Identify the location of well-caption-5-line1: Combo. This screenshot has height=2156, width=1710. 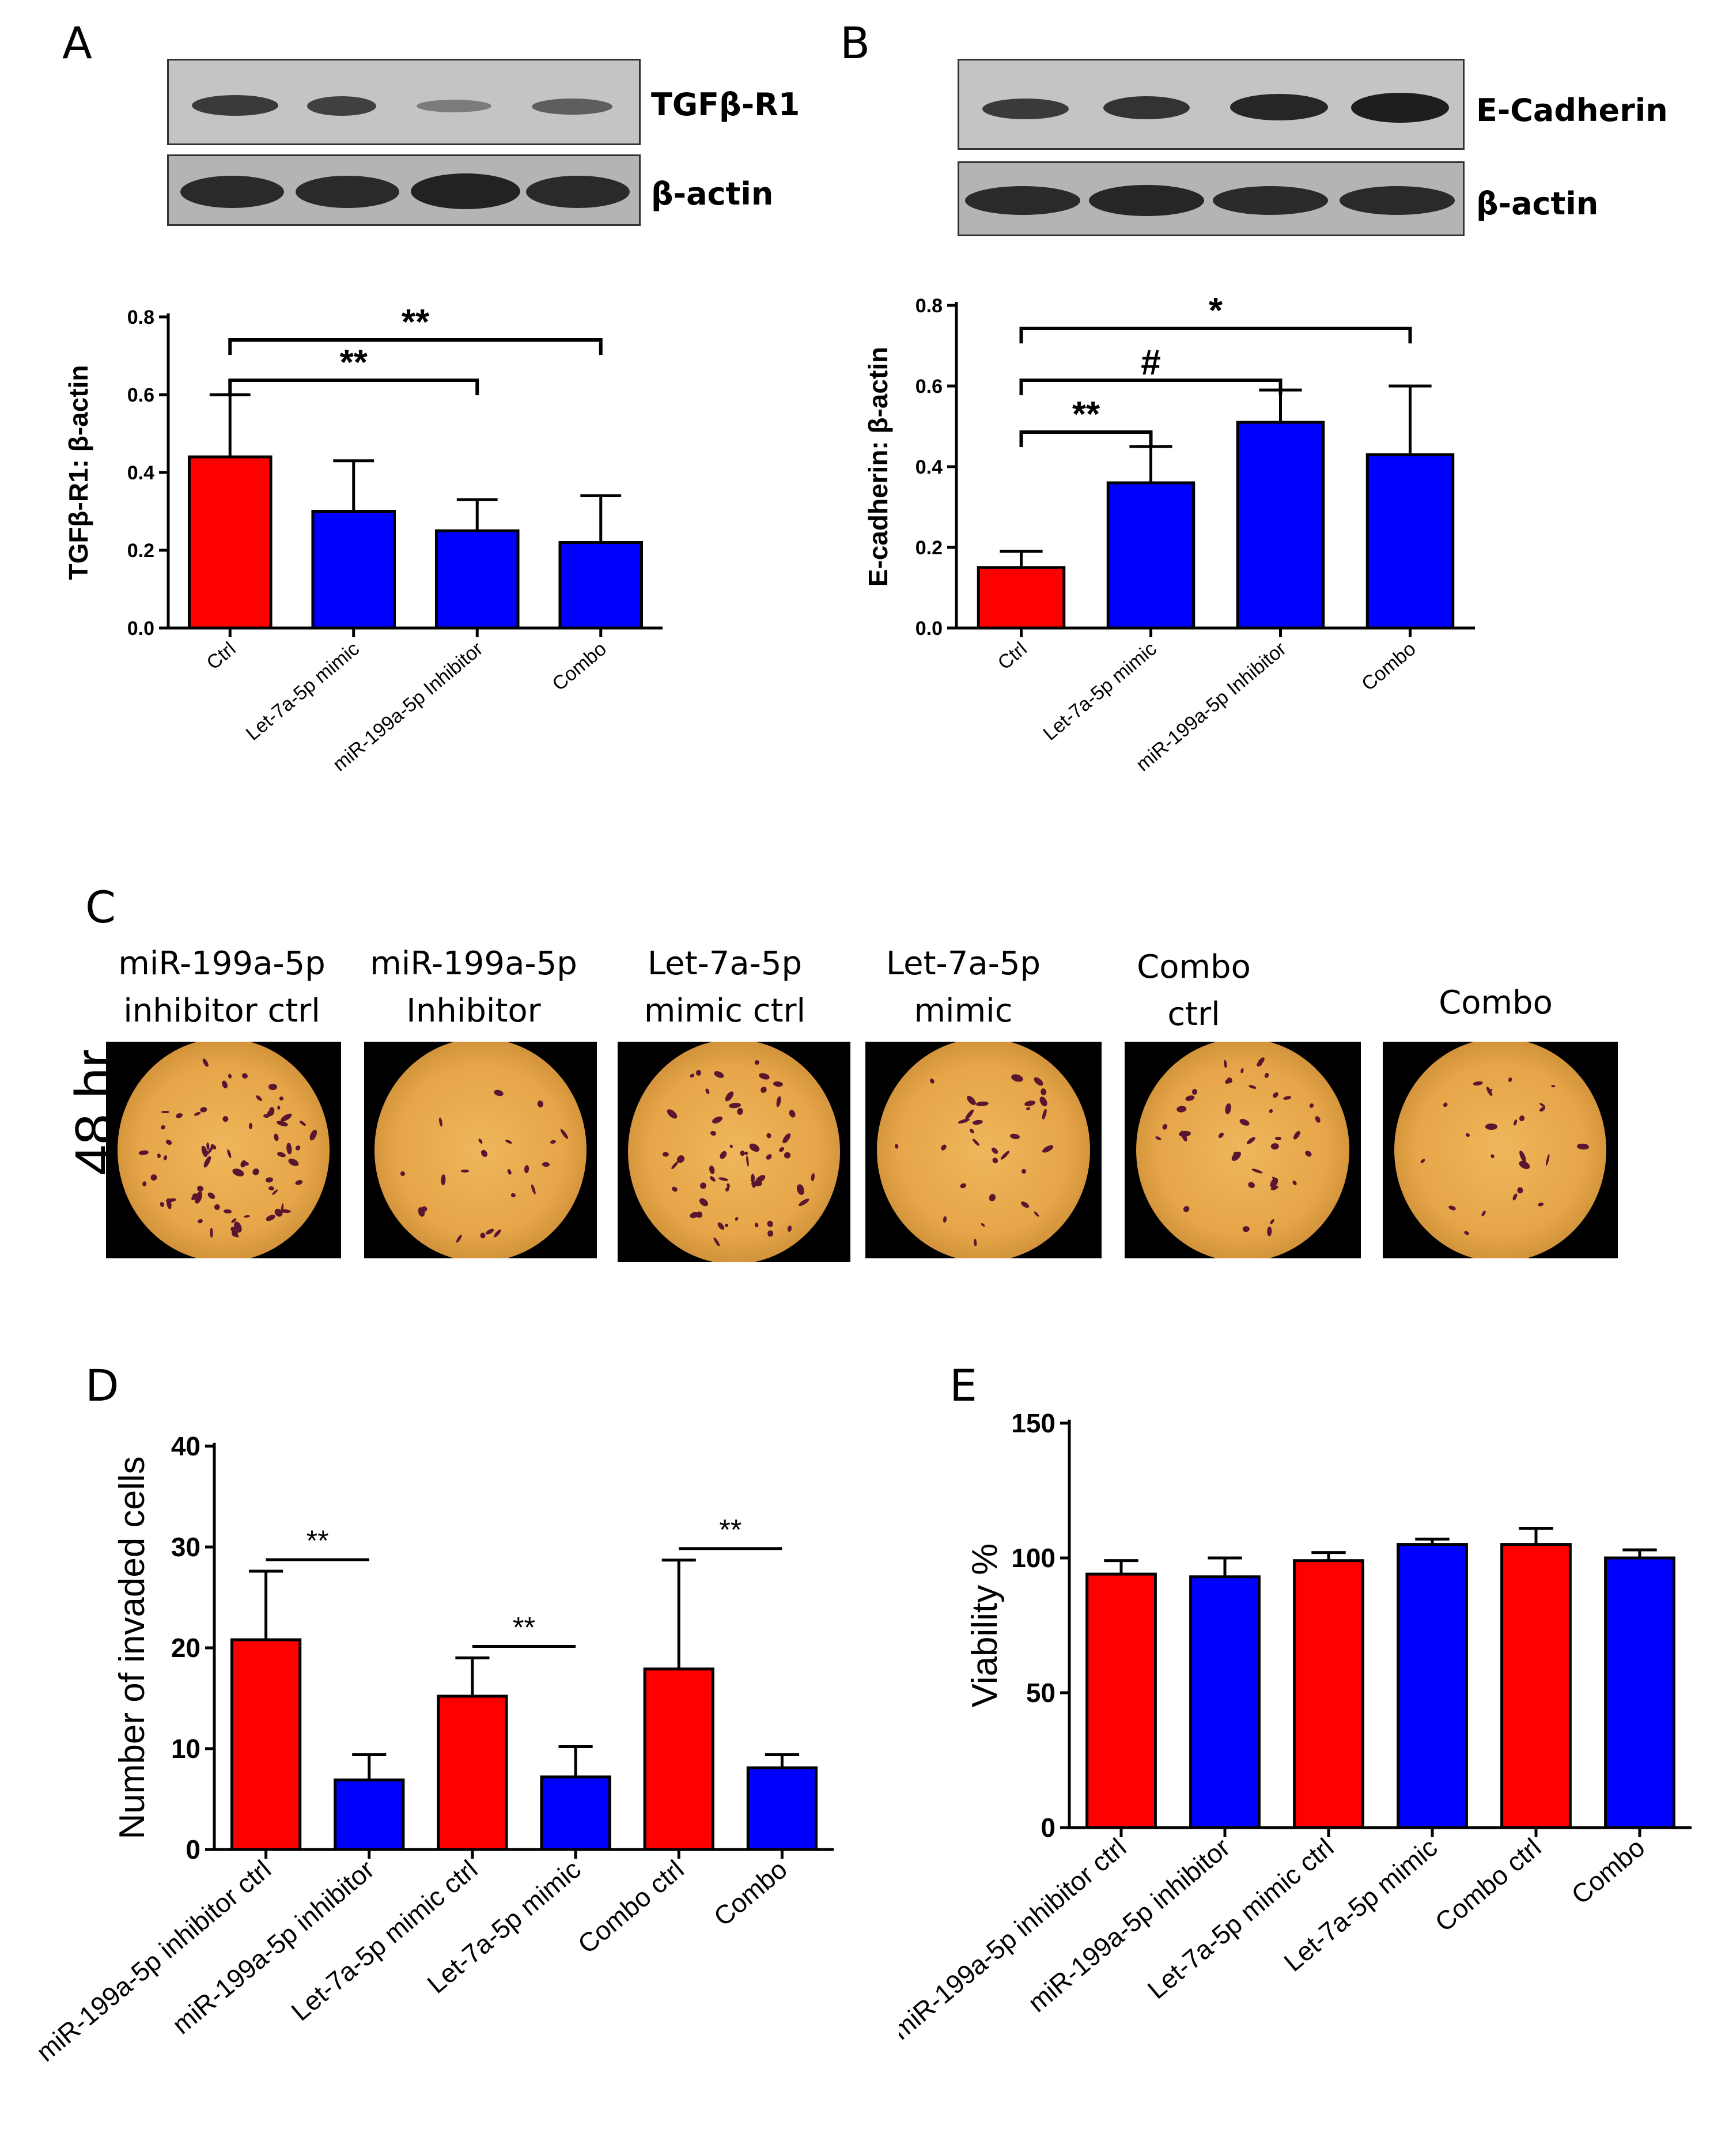
(1194, 967).